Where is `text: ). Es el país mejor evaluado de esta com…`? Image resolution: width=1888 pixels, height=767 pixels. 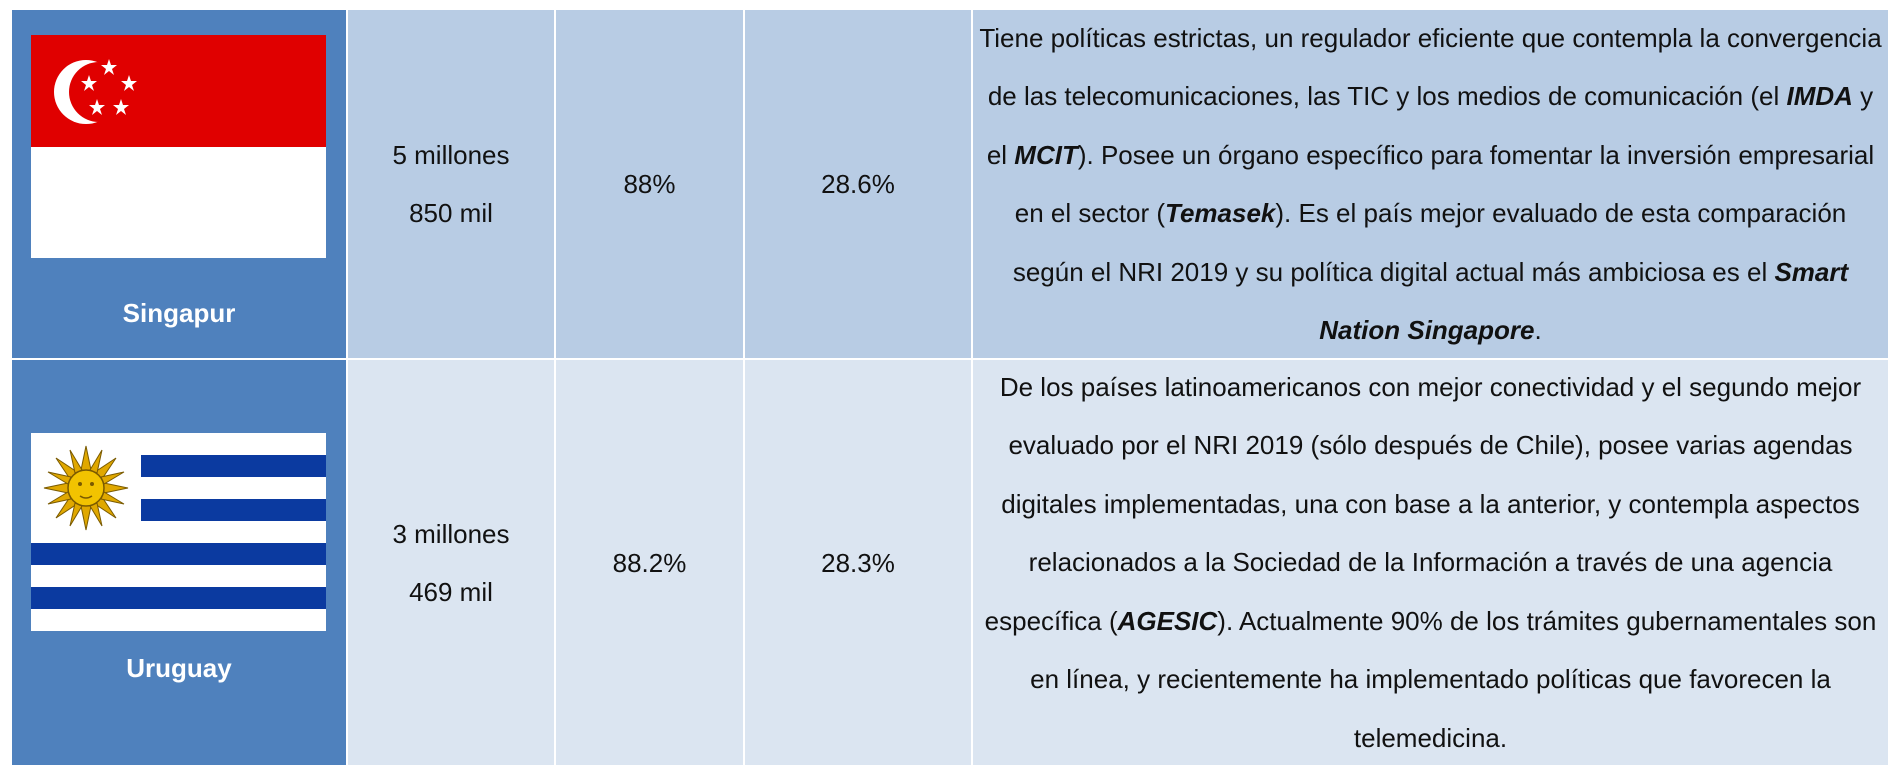
text: ). Es el país mejor evaluado de esta com… is located at coordinates (1429, 242).